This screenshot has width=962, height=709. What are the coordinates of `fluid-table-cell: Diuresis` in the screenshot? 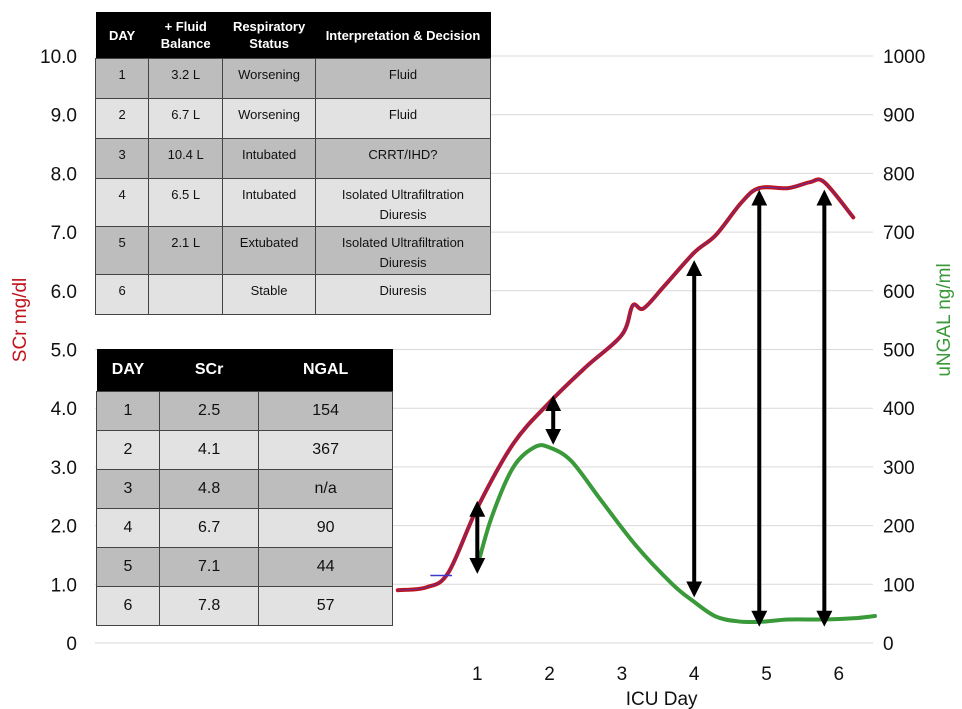 It's located at (403, 294).